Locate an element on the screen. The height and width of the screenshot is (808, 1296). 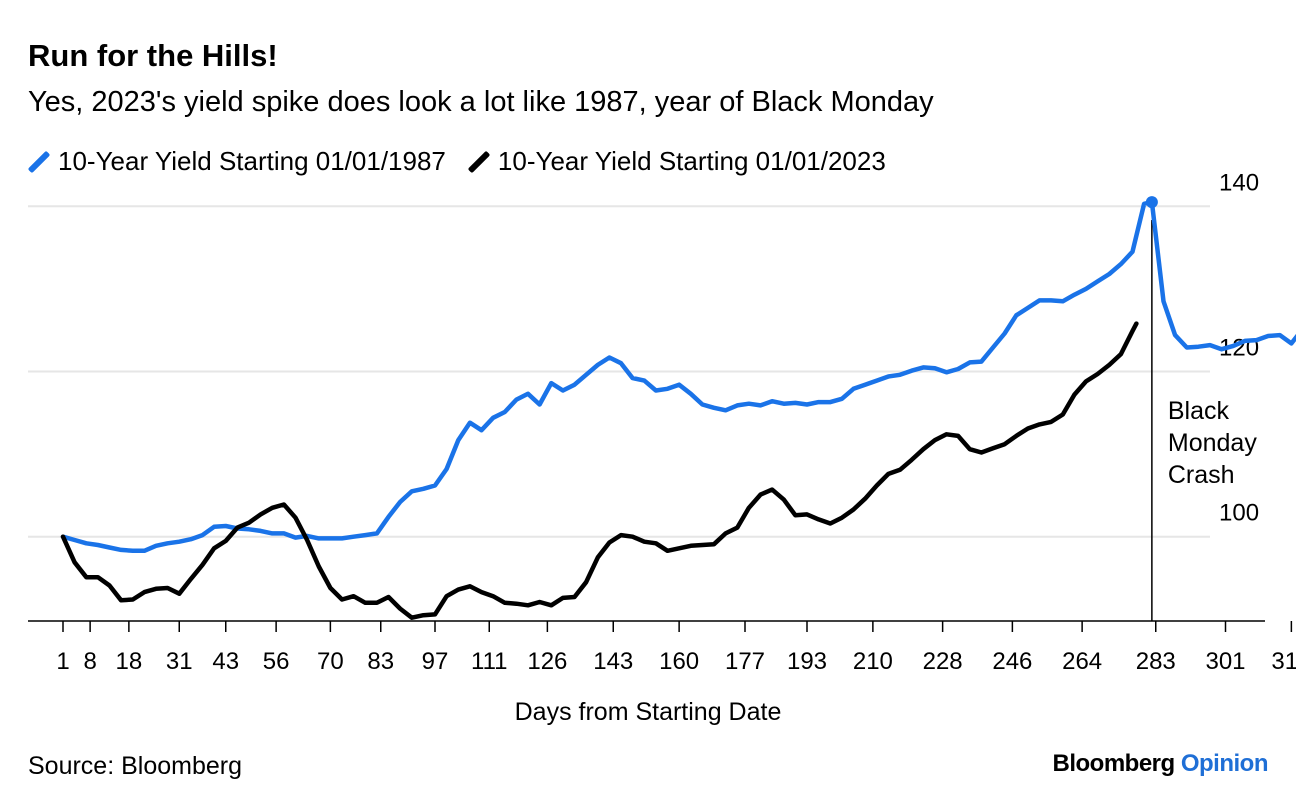
legend-label-2023: 10-Year Yield Starting 01/01/2023 is located at coordinates (691, 161).